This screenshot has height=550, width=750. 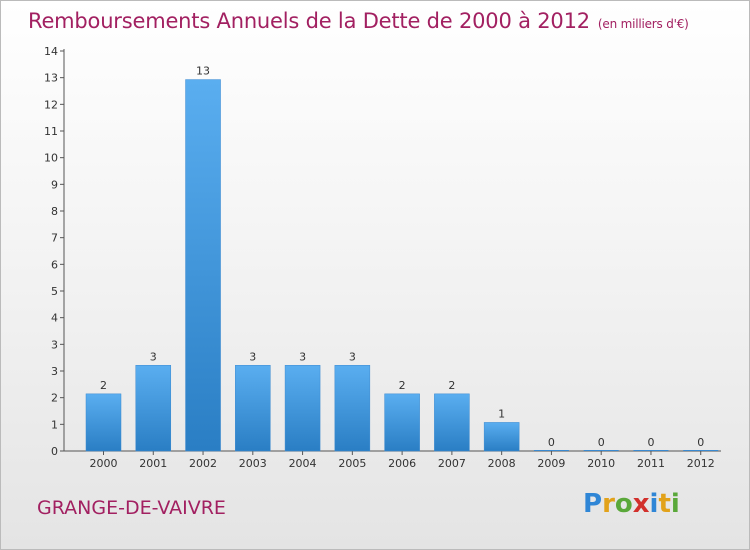 What do you see at coordinates (253, 463) in the screenshot?
I see `x-tick-label: 2003` at bounding box center [253, 463].